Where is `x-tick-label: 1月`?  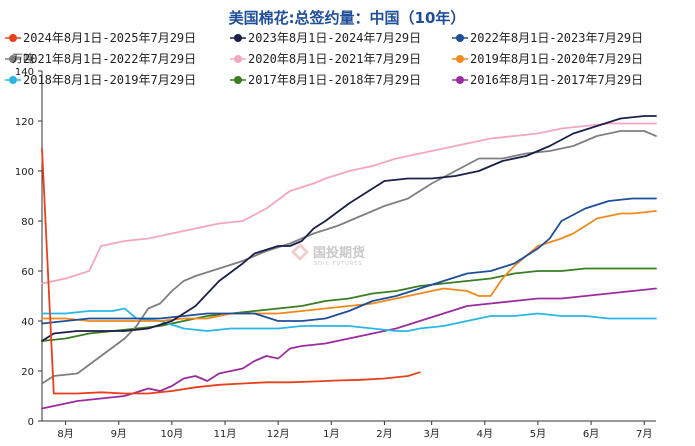 x-tick-label: 1月 is located at coordinates (331, 434).